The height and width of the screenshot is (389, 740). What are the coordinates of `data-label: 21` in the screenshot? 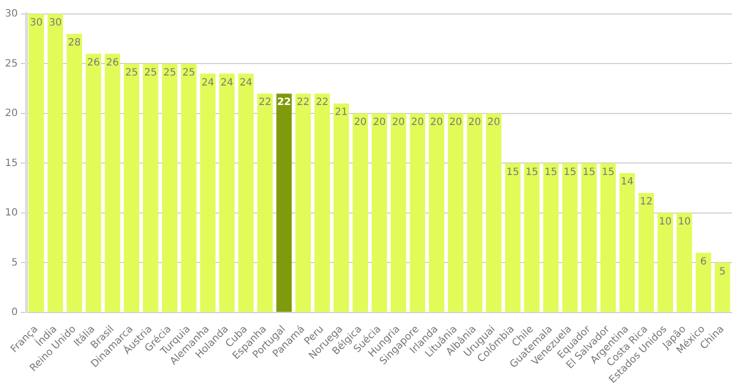 It's located at (341, 112).